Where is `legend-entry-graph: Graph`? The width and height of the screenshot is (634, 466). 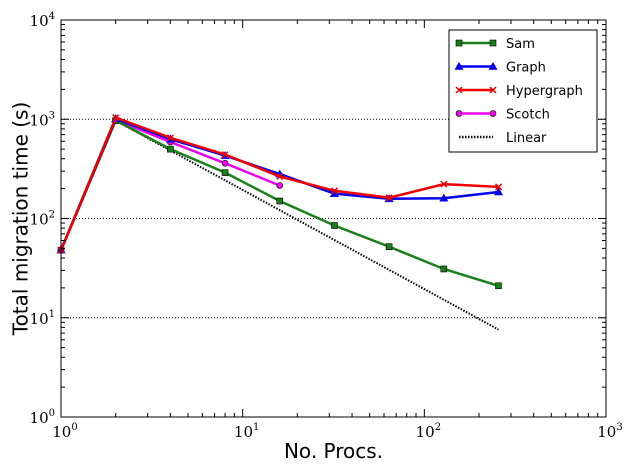
legend-entry-graph: Graph is located at coordinates (500, 68).